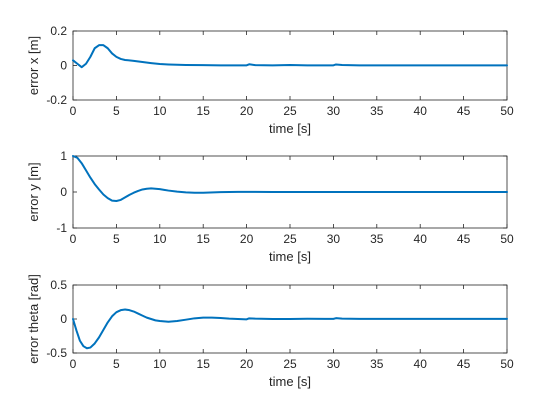  I want to click on y-axis-label: error x [m], so click(33, 65).